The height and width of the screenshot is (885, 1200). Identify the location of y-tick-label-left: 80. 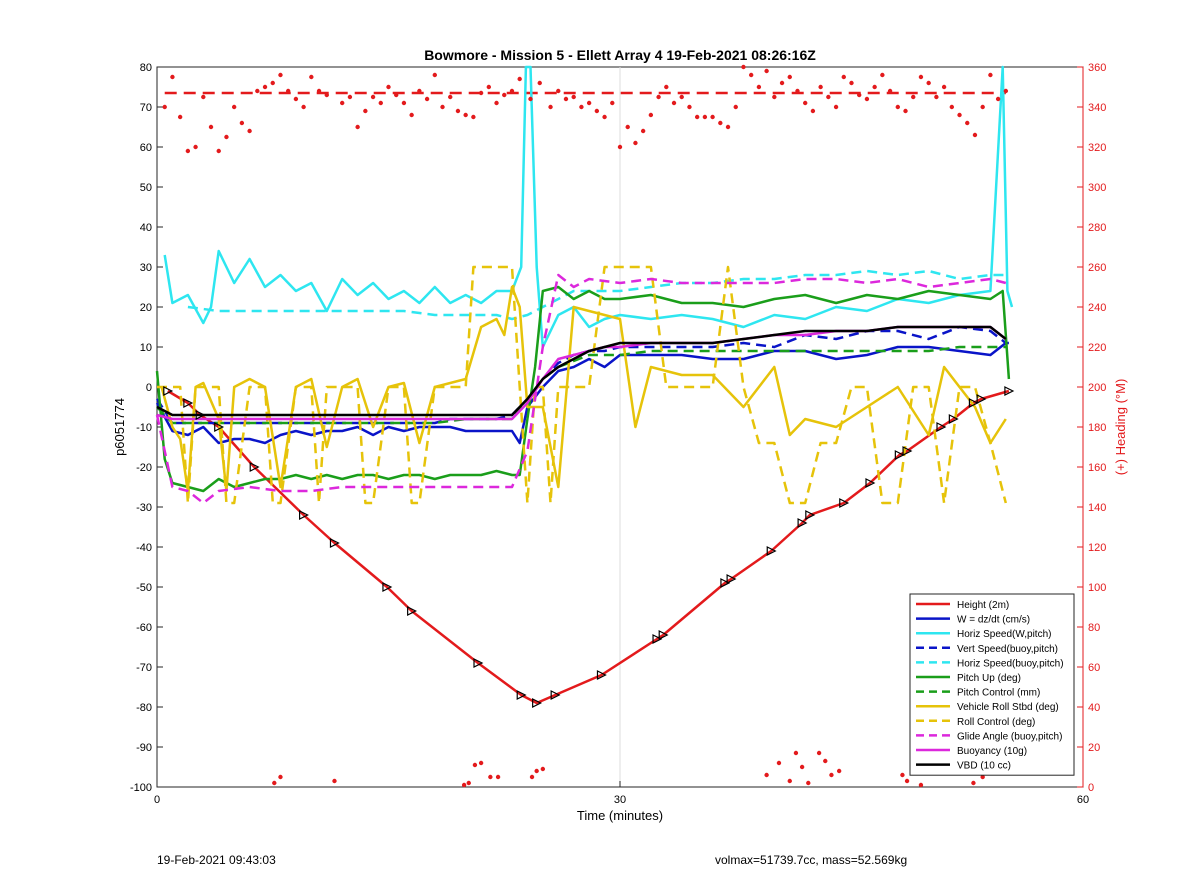
(146, 68).